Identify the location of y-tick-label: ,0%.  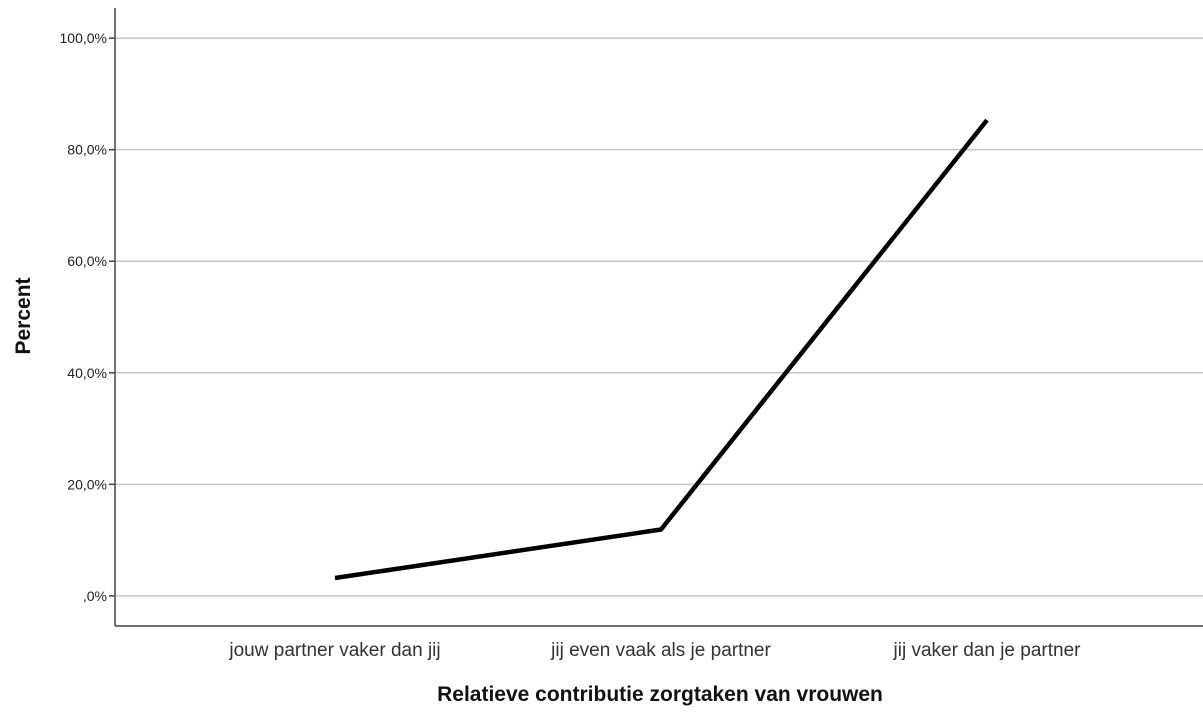
(95, 596).